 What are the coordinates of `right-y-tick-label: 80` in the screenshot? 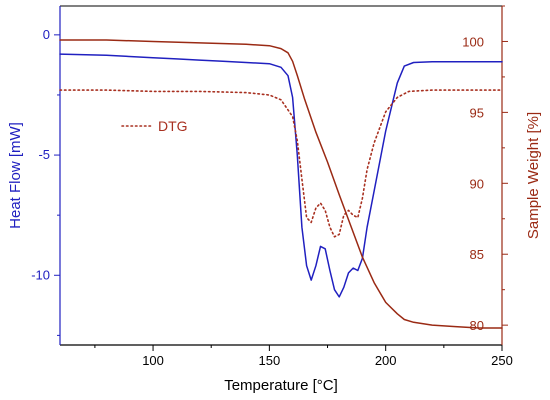 It's located at (477, 325).